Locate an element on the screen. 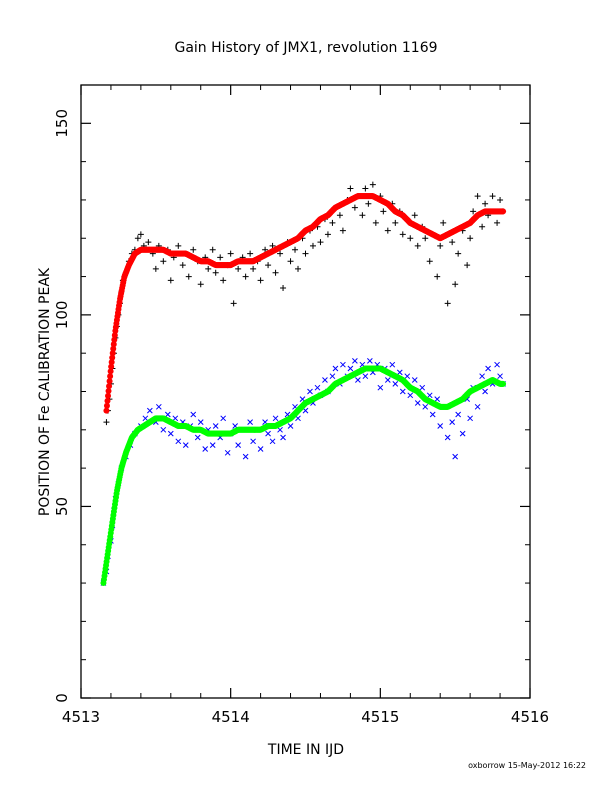  x-tick-label: 4515 is located at coordinates (380, 717).